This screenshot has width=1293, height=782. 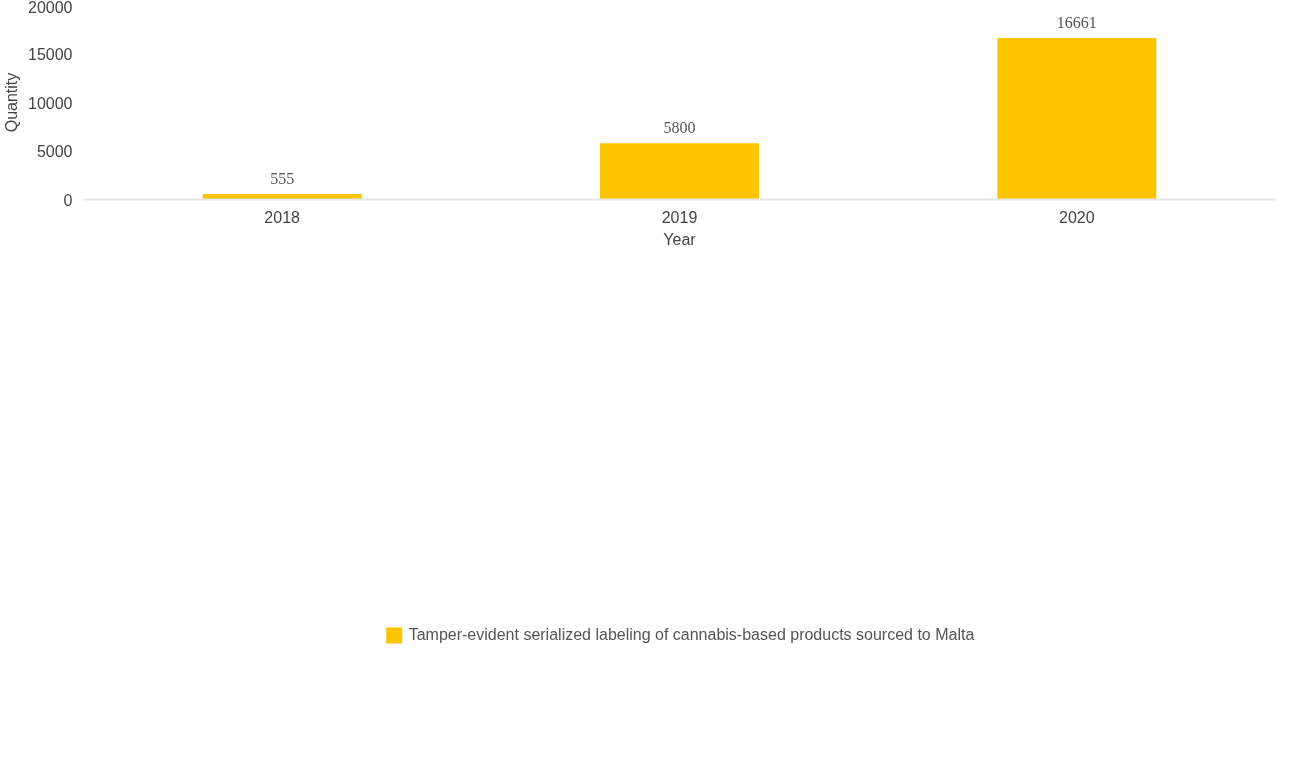 I want to click on x-axis-title: Year, so click(x=680, y=239).